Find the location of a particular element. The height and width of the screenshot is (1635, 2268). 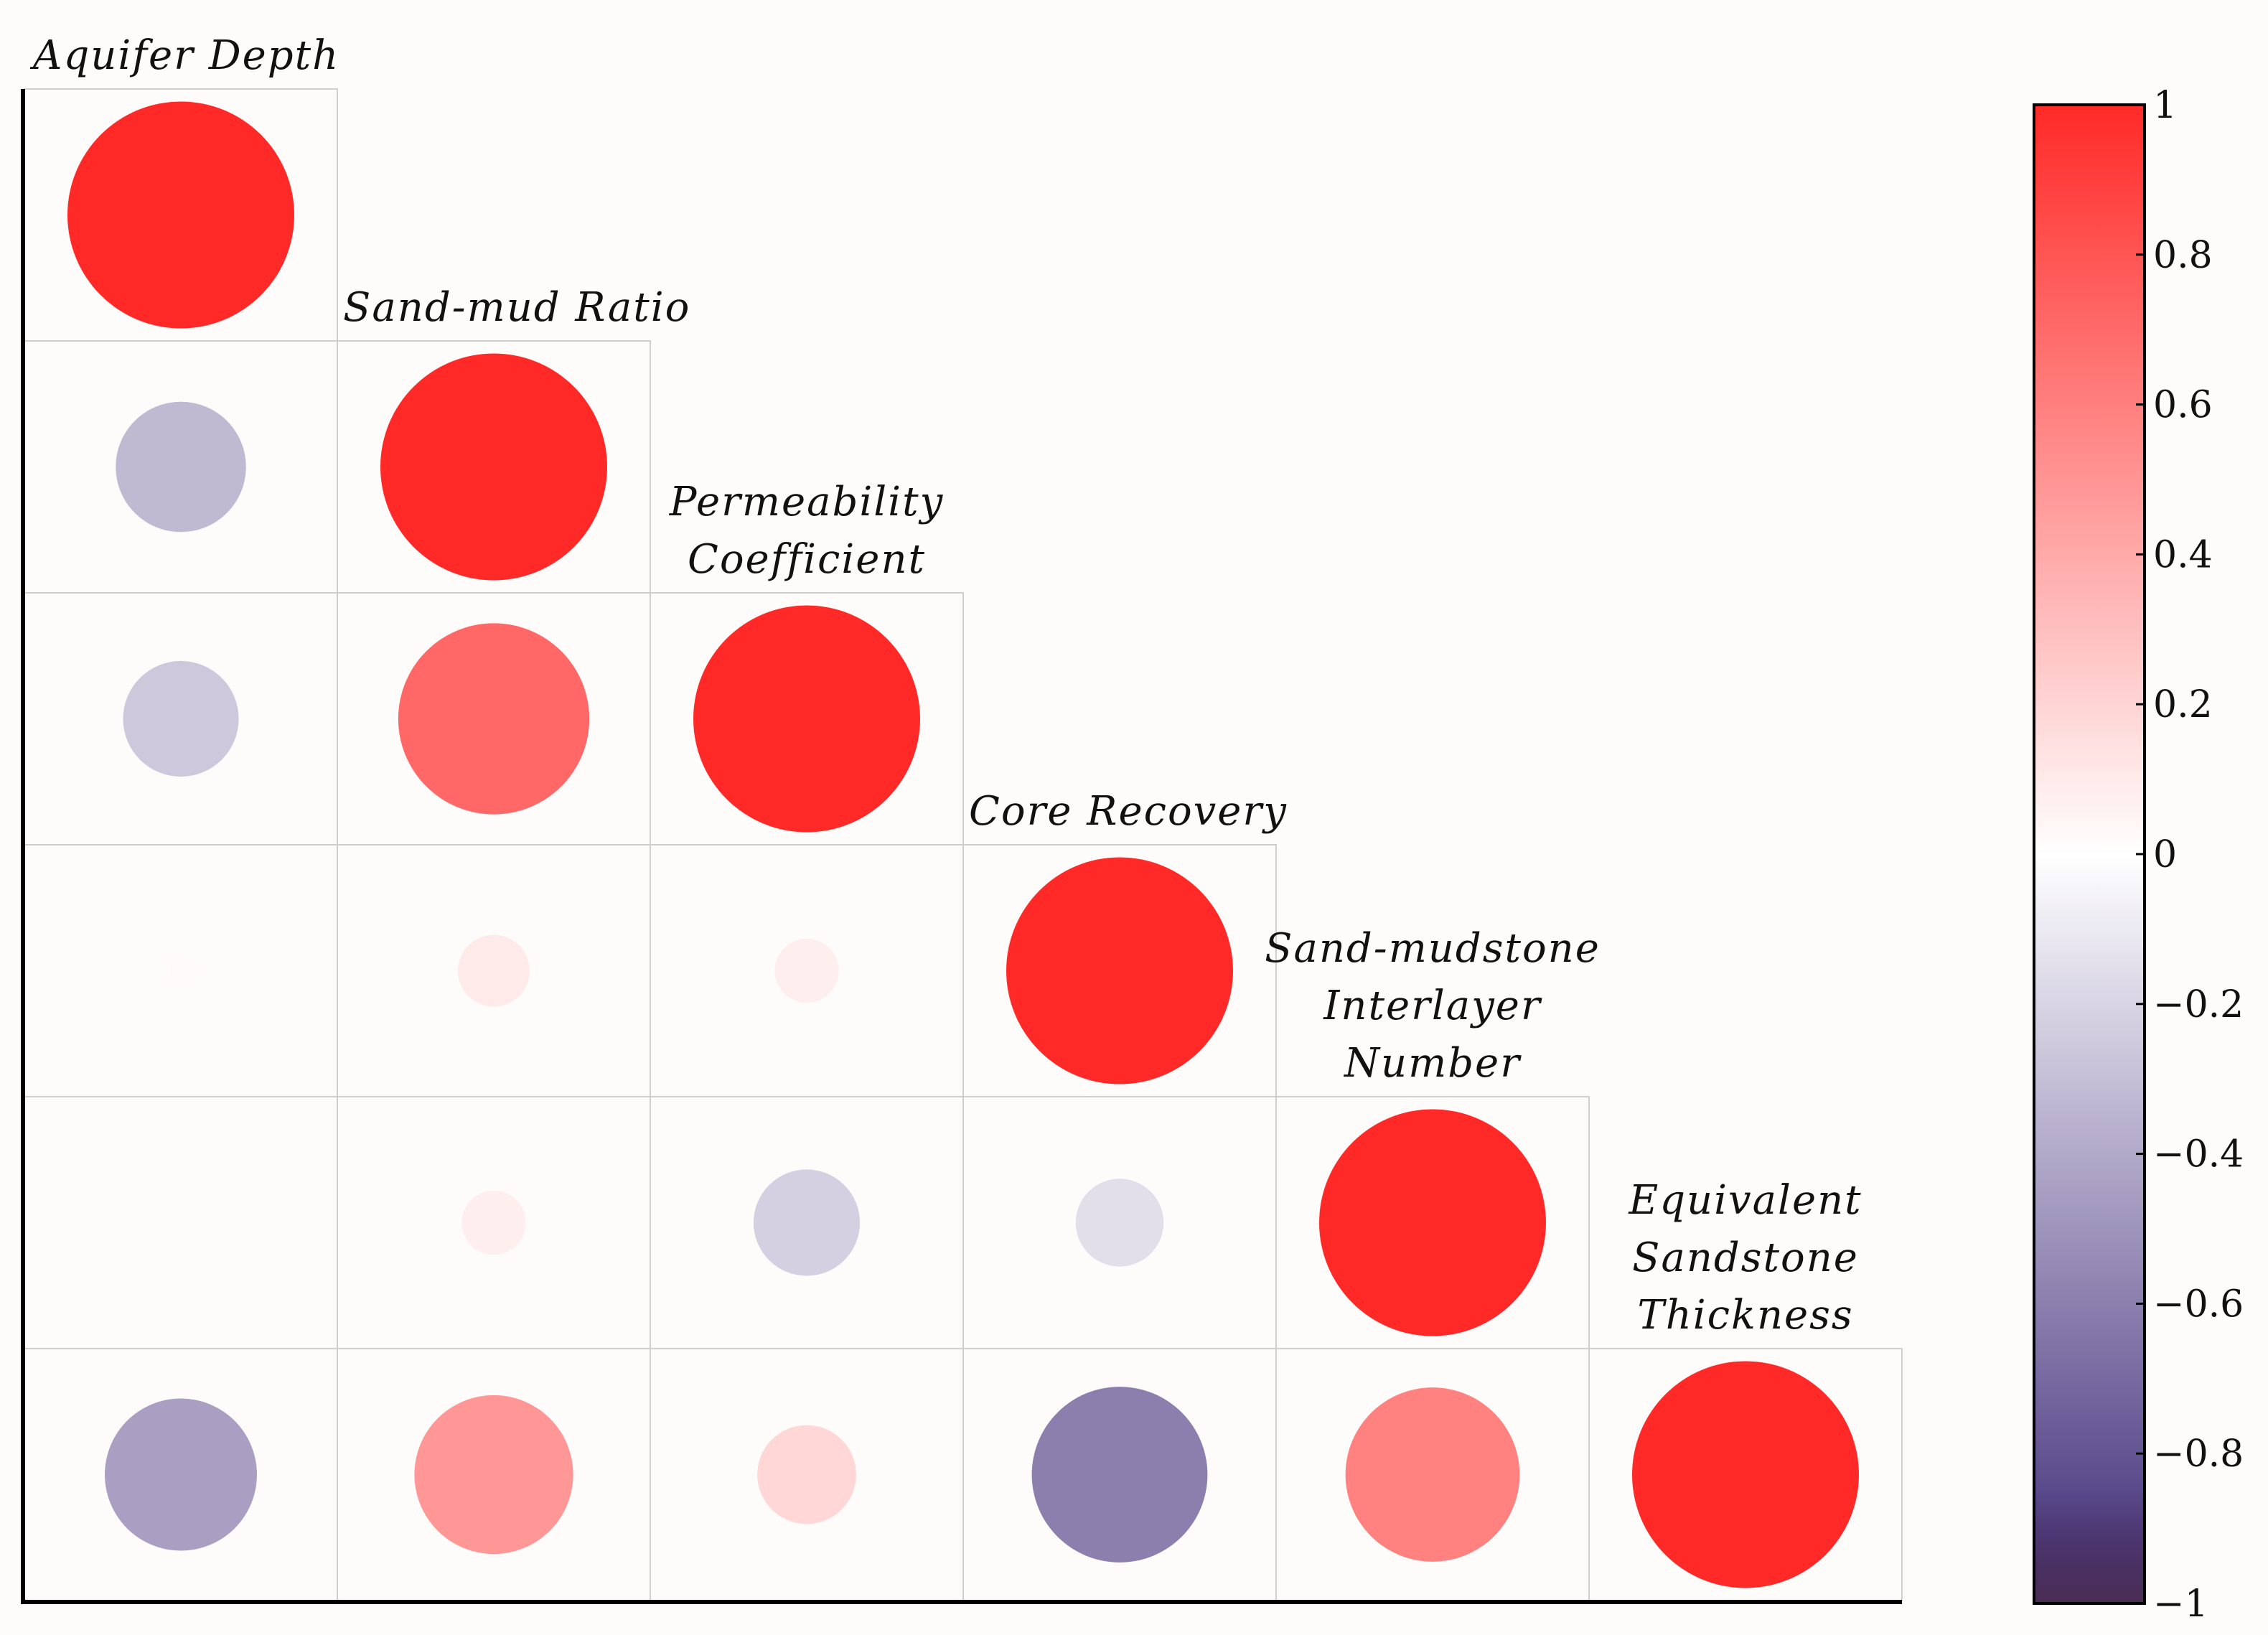

colorbar-tick-label-5: 0 is located at coordinates (2165, 854).